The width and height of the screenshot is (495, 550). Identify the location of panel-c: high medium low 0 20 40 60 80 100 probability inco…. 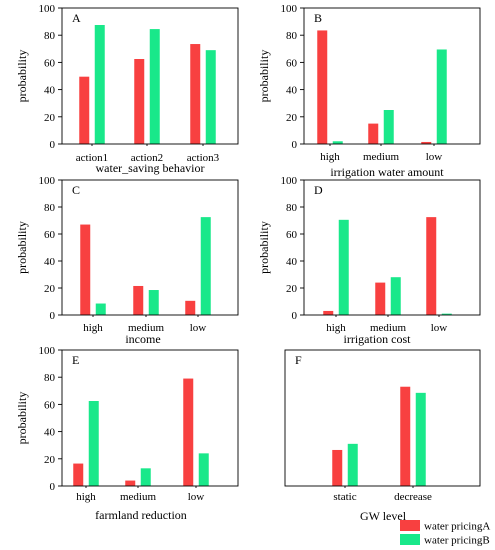
(127, 260).